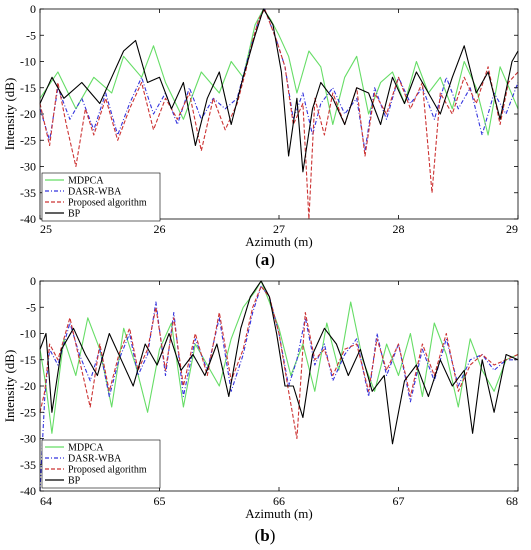  I want to click on panel-b-caption-open: (, so click(258, 535).